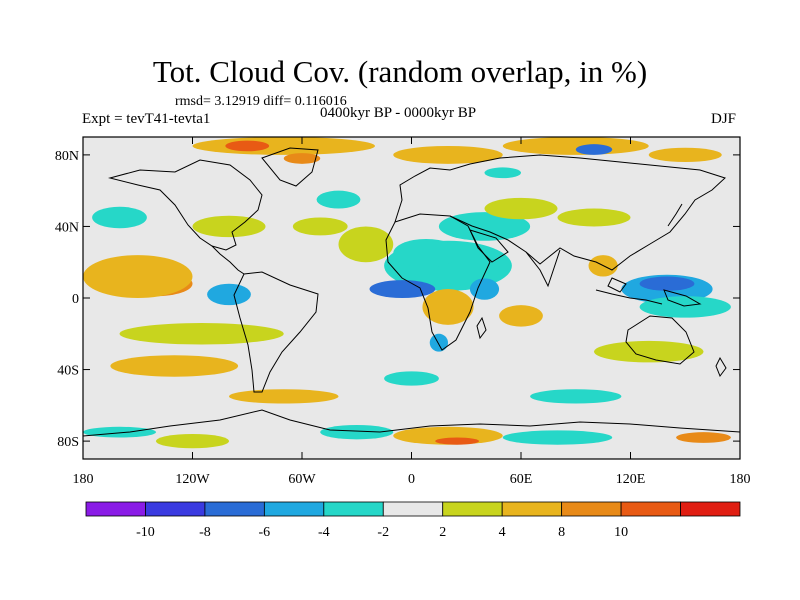 The image size is (800, 600). Describe the element at coordinates (561, 532) in the screenshot. I see `colorbar-label: 8` at that location.